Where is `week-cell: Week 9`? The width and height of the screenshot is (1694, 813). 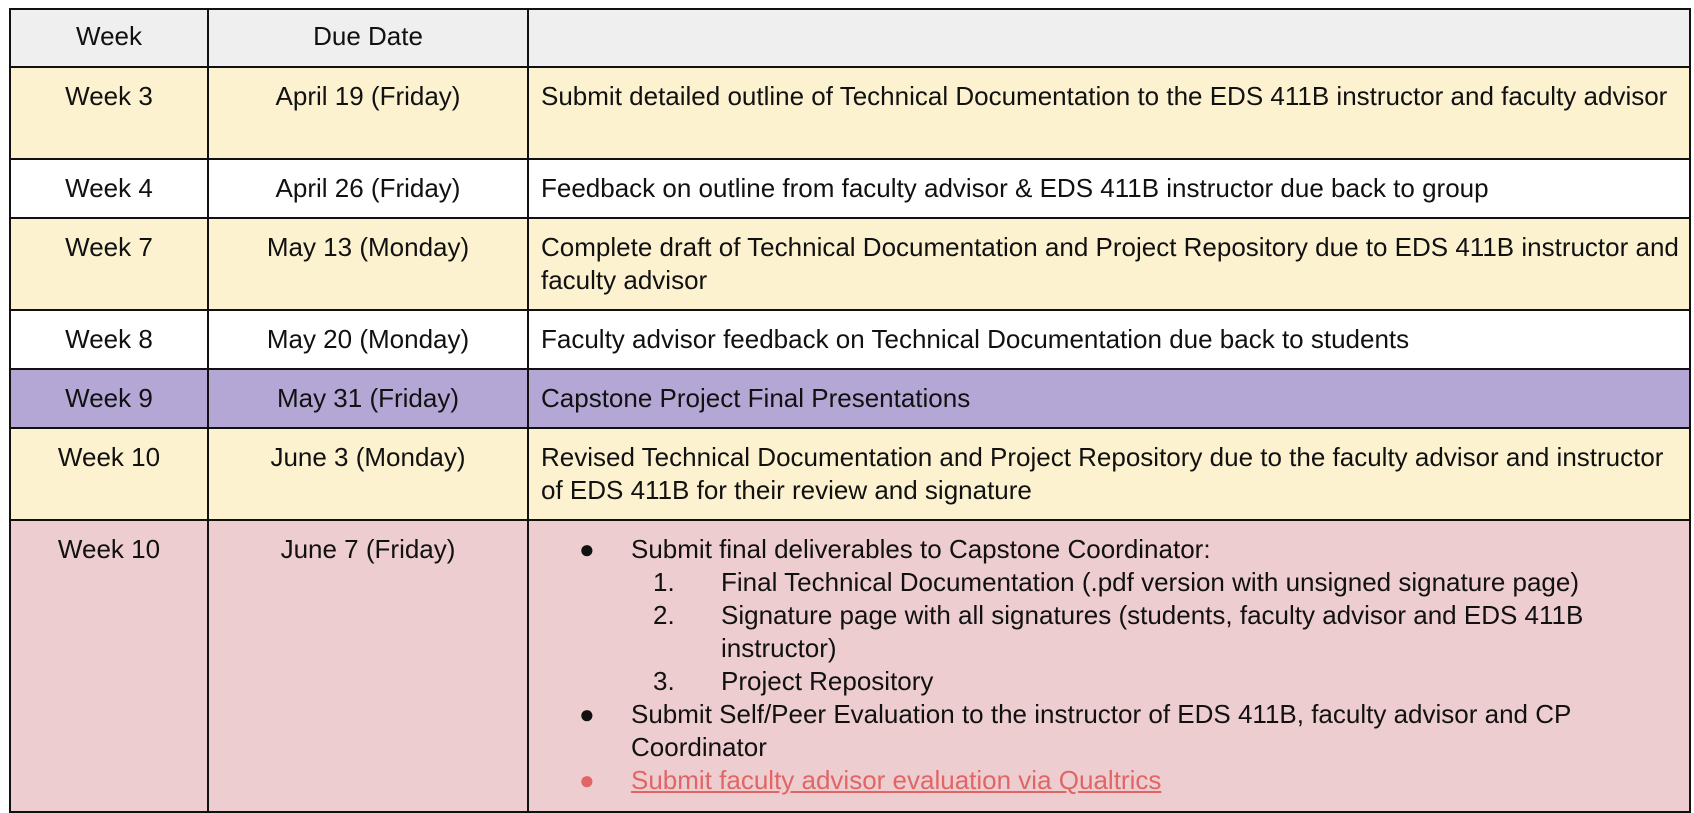
week-cell: Week 9 is located at coordinates (109, 398).